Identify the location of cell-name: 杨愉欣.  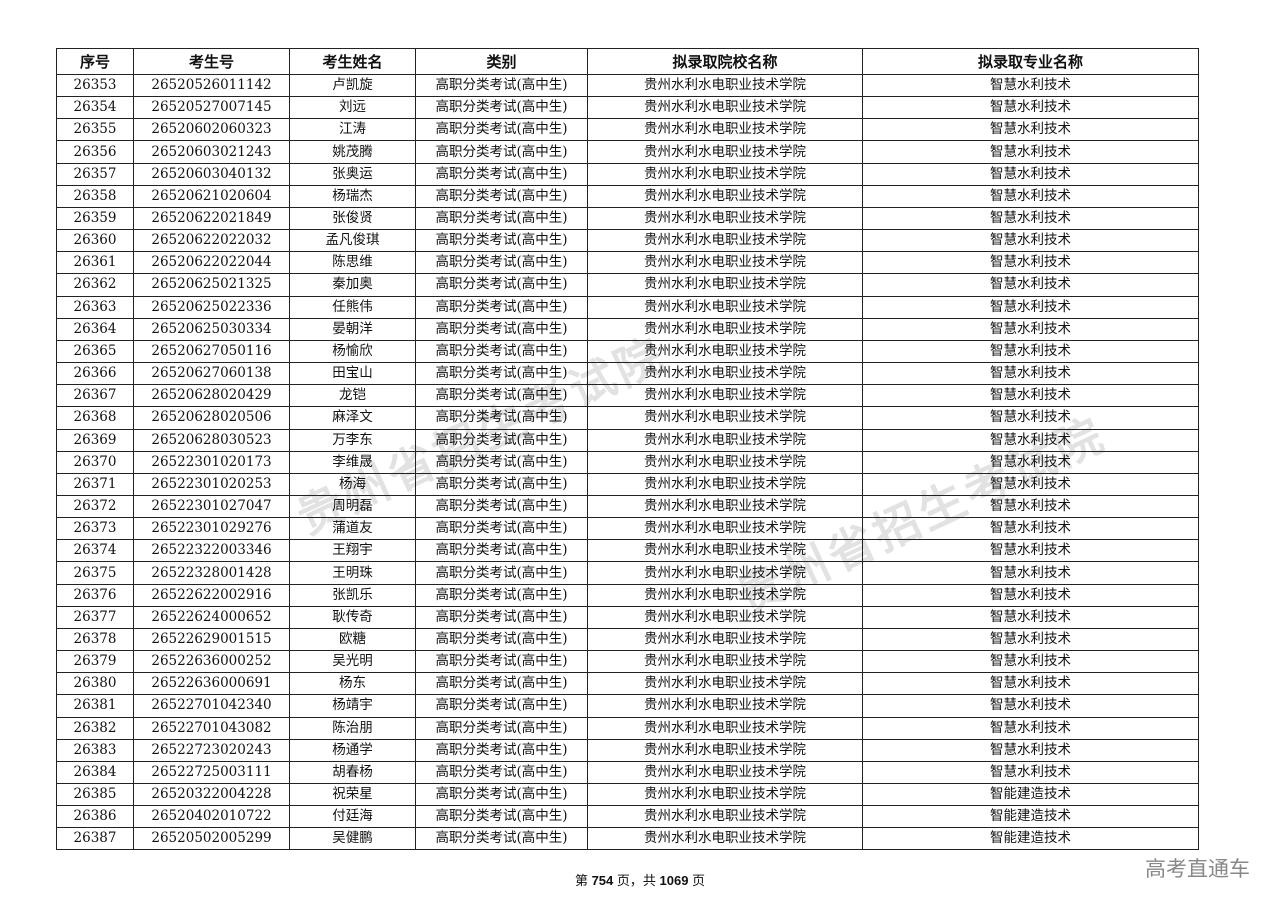
(352, 351).